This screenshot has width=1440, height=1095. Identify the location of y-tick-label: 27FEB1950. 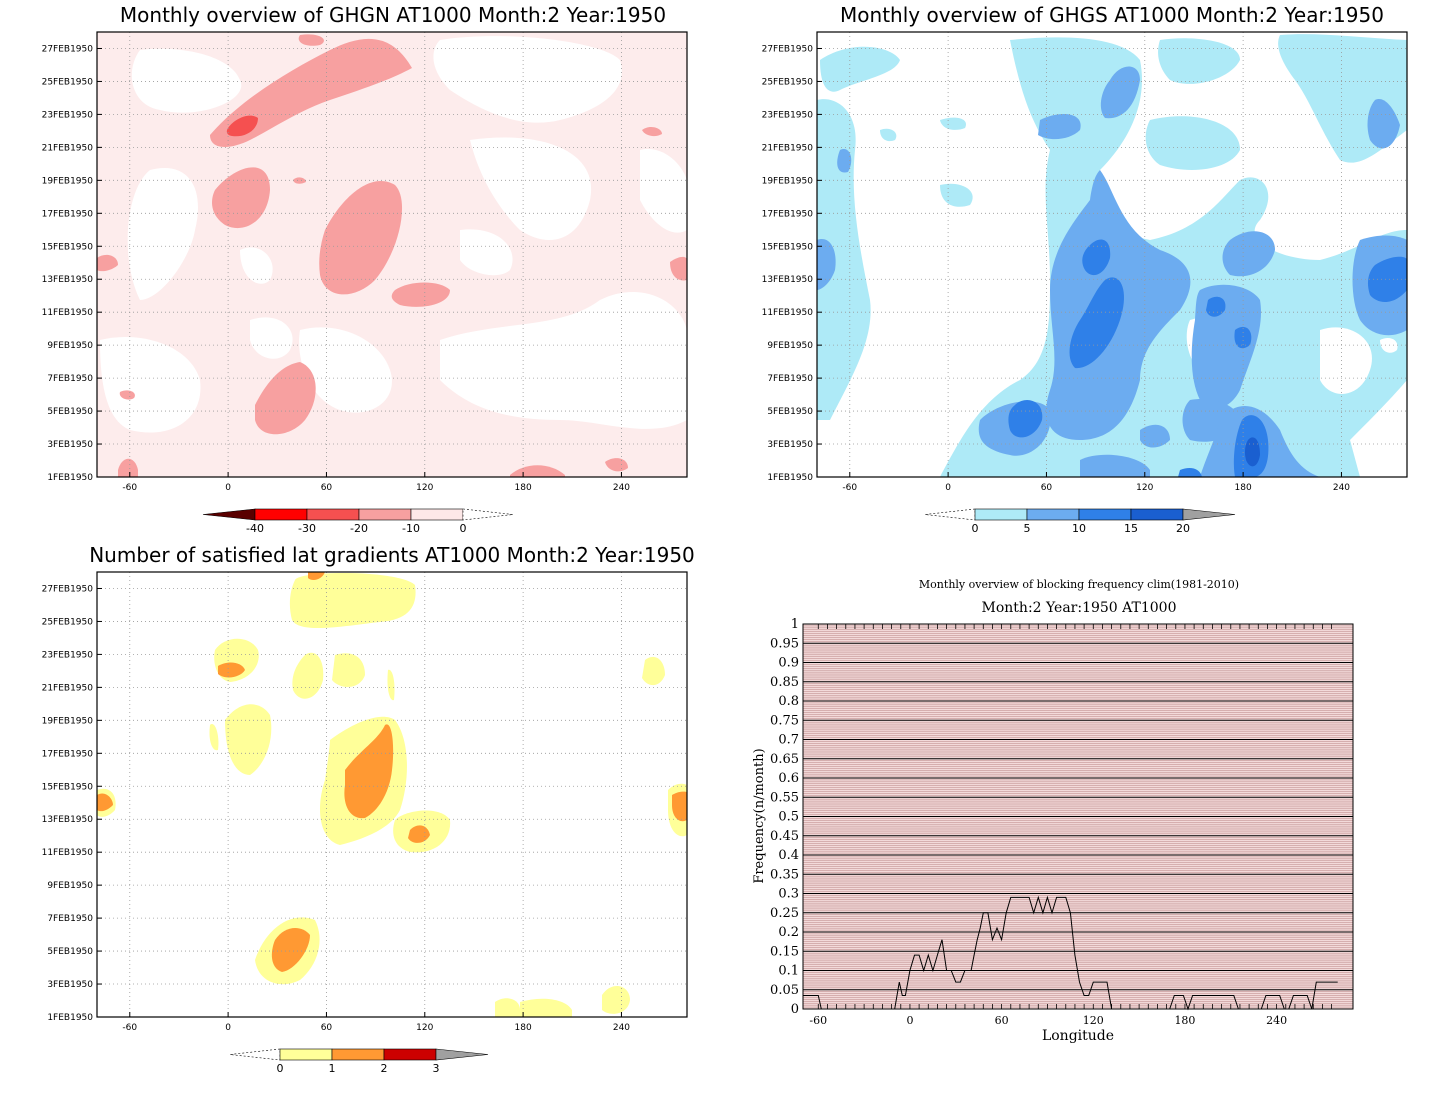
(68, 589).